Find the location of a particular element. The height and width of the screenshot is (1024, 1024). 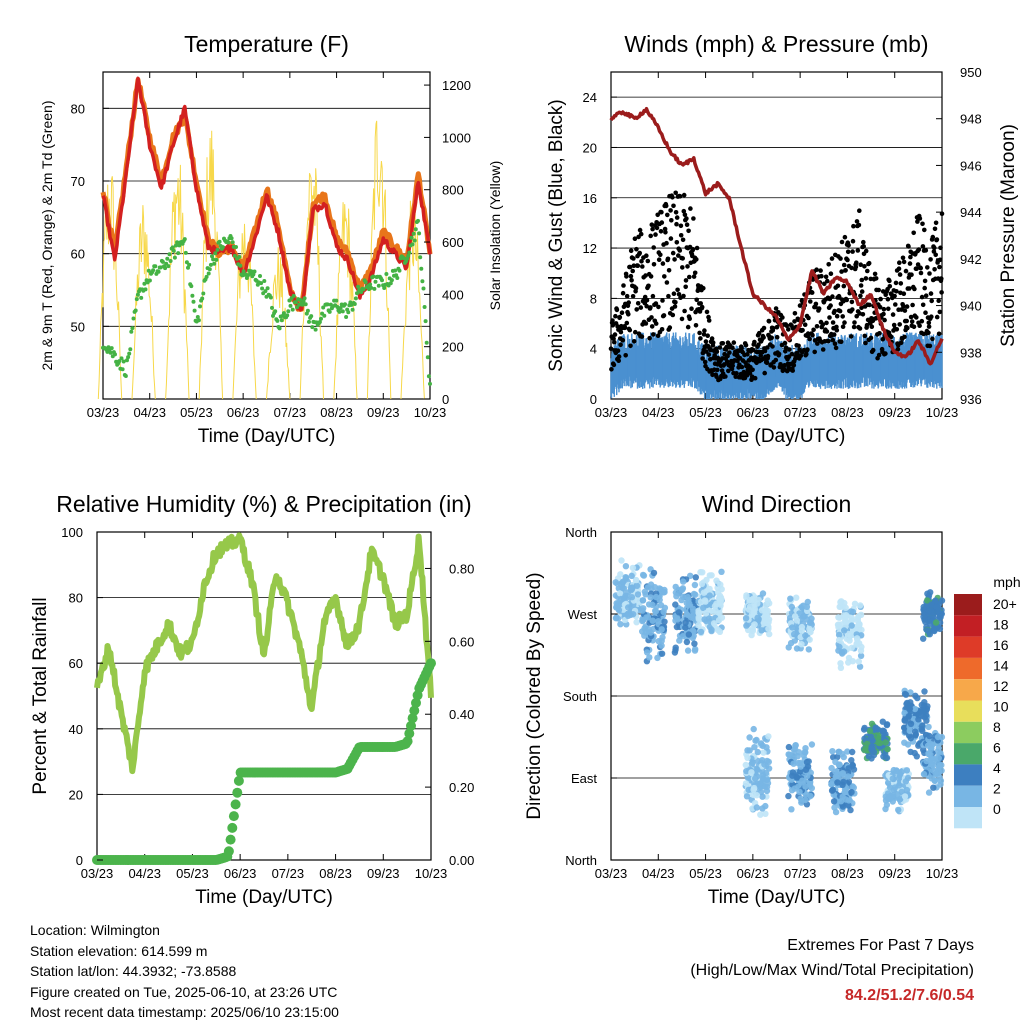

y-axis-label-left: 2m & 9m T (Red, Orange) & 2m Td (Green) is located at coordinates (47, 236).